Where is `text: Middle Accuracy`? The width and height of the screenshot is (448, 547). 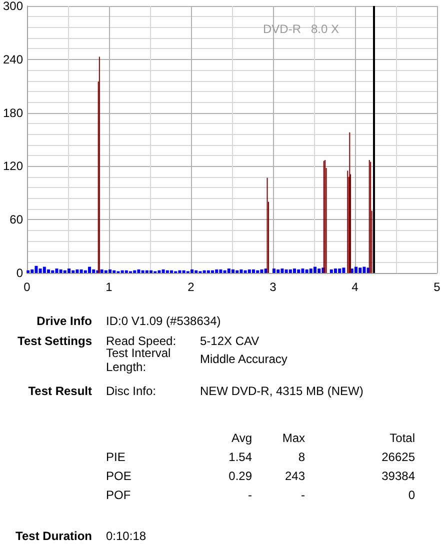
text: Middle Accuracy is located at coordinates (244, 359).